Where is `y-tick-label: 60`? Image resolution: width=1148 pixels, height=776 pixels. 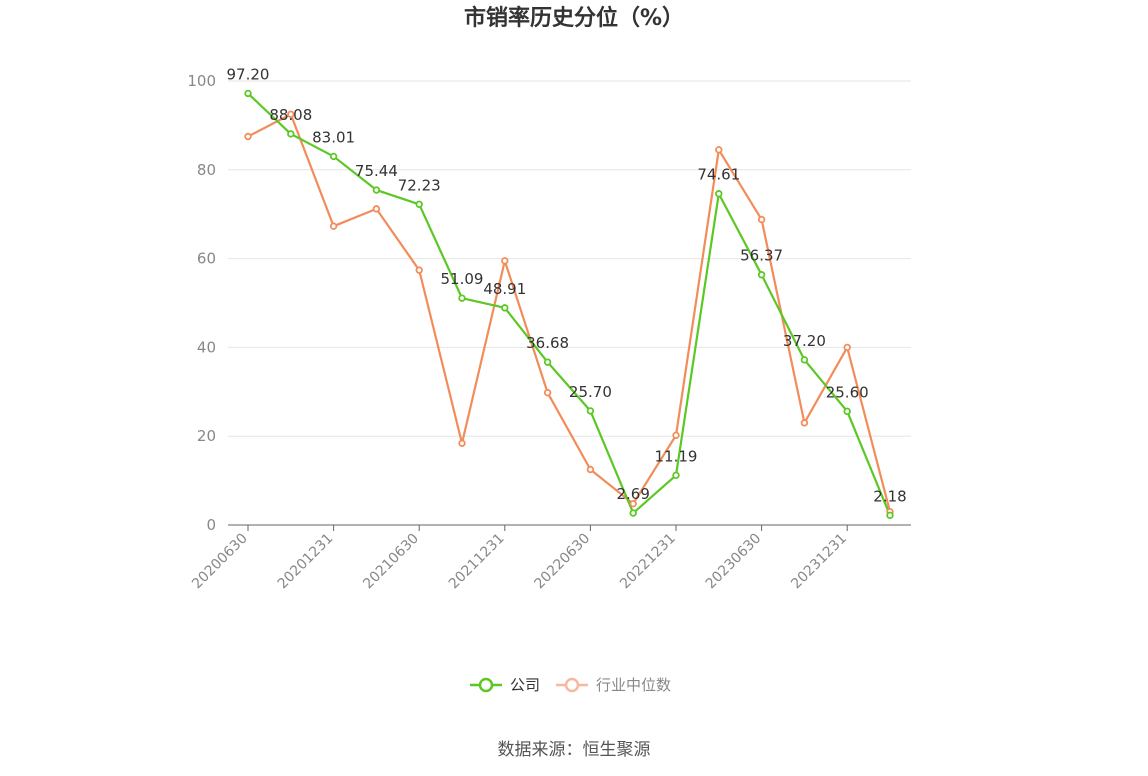
y-tick-label: 60 is located at coordinates (206, 259).